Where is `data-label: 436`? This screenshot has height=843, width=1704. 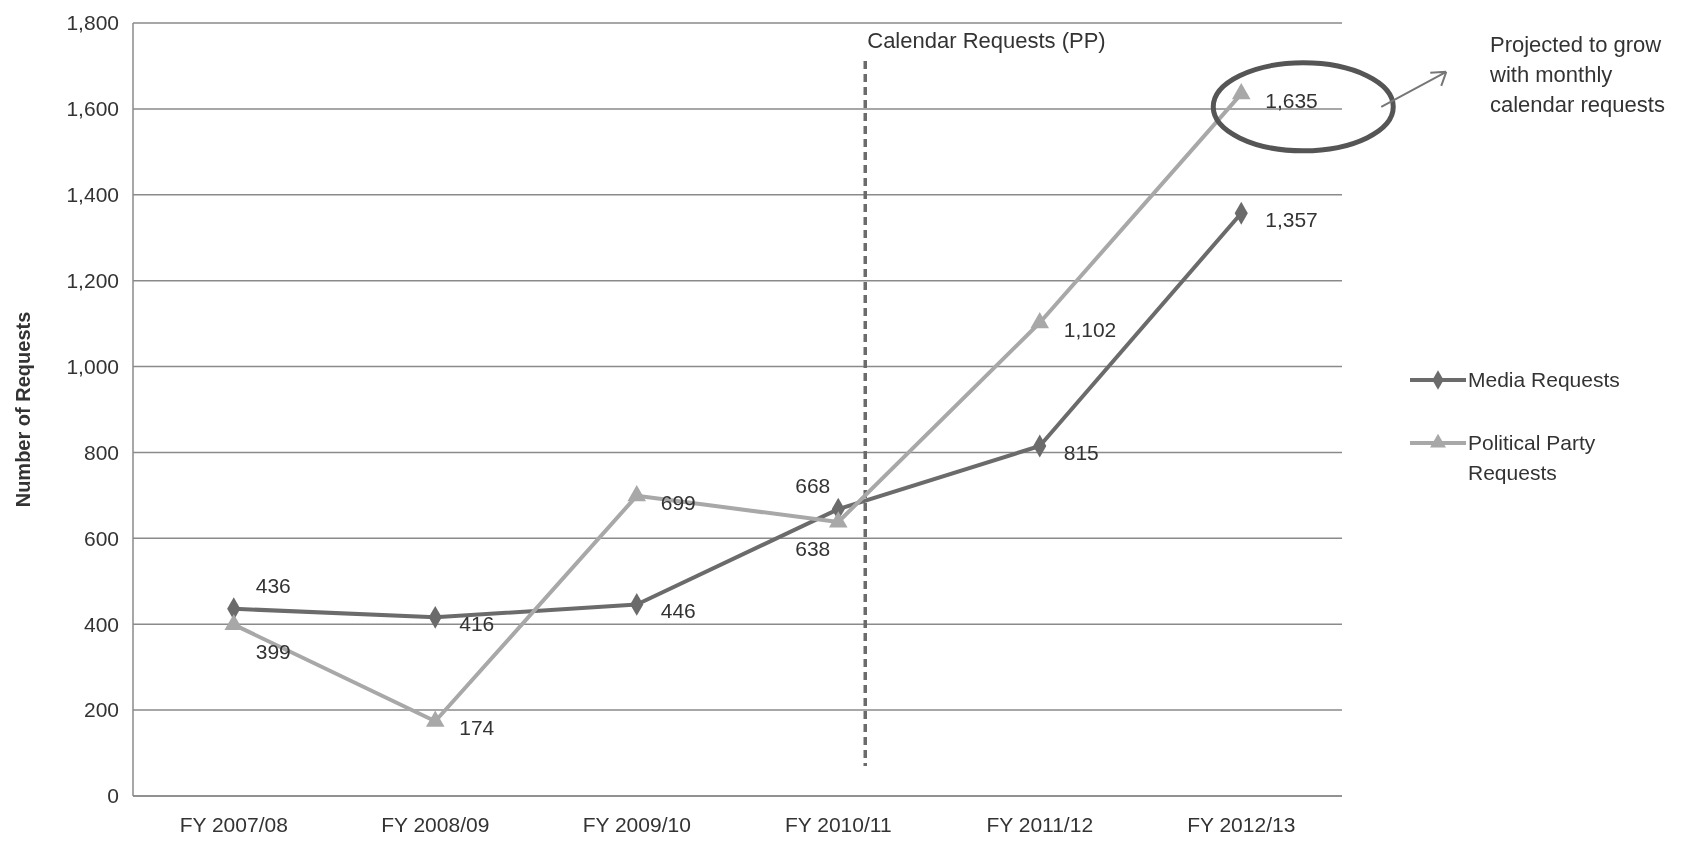
data-label: 436 is located at coordinates (273, 585).